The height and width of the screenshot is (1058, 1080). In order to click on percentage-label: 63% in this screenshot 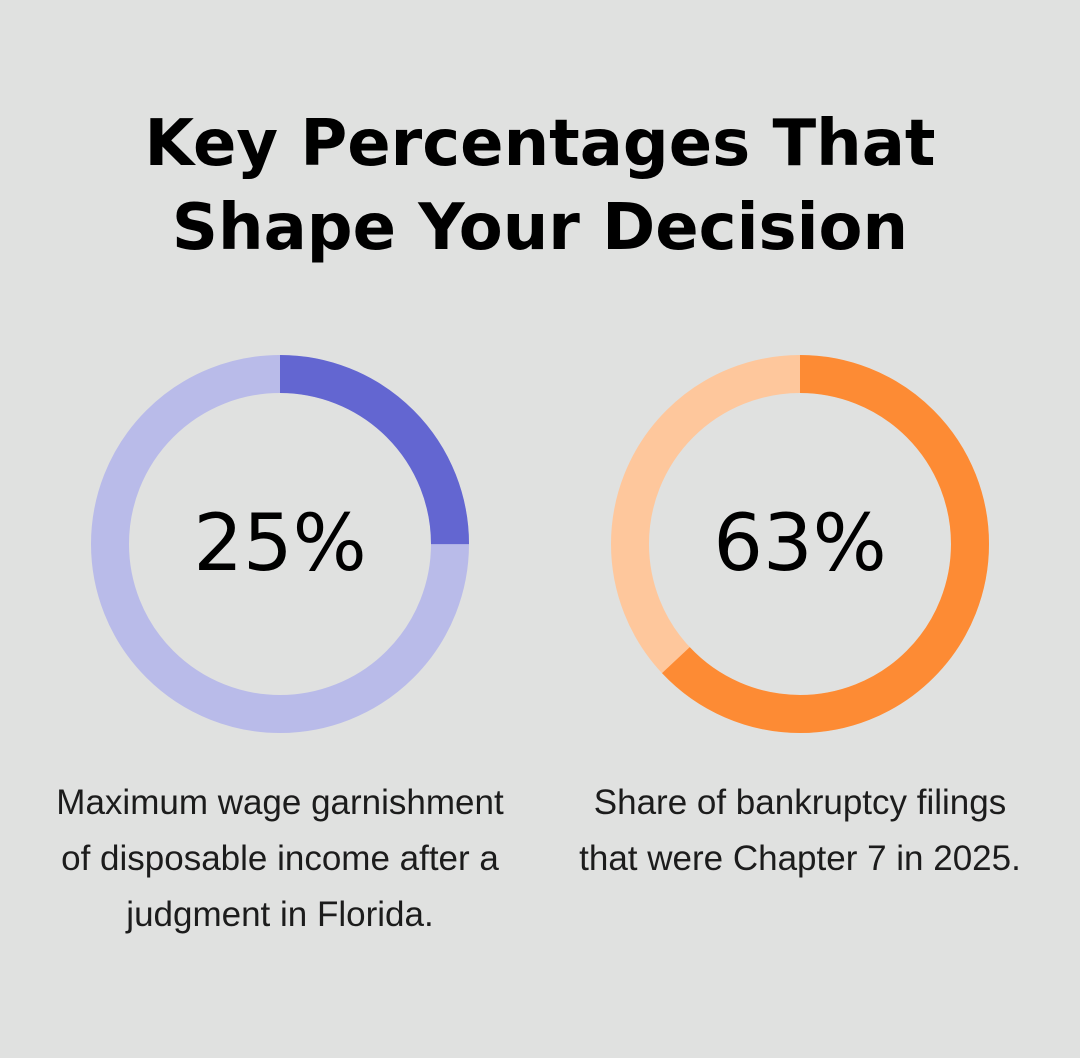, I will do `click(799, 544)`.